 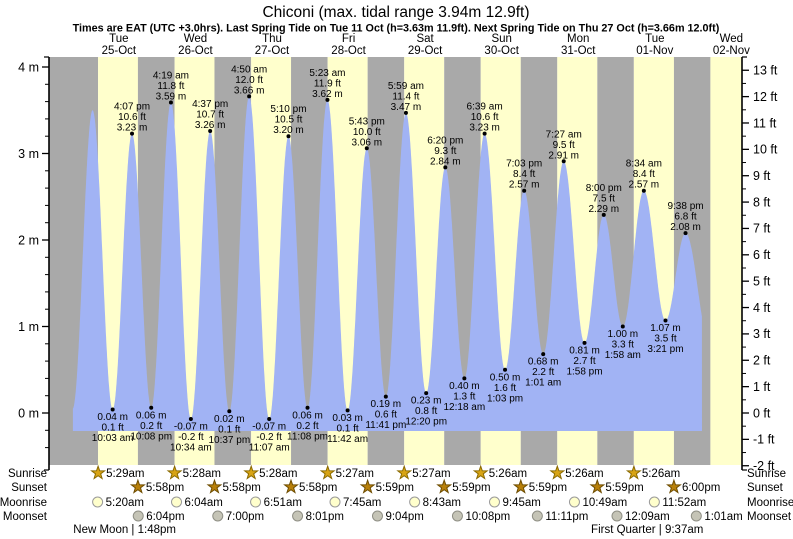 What do you see at coordinates (765, 97) in the screenshot?
I see `right-tick-label: 12 ft` at bounding box center [765, 97].